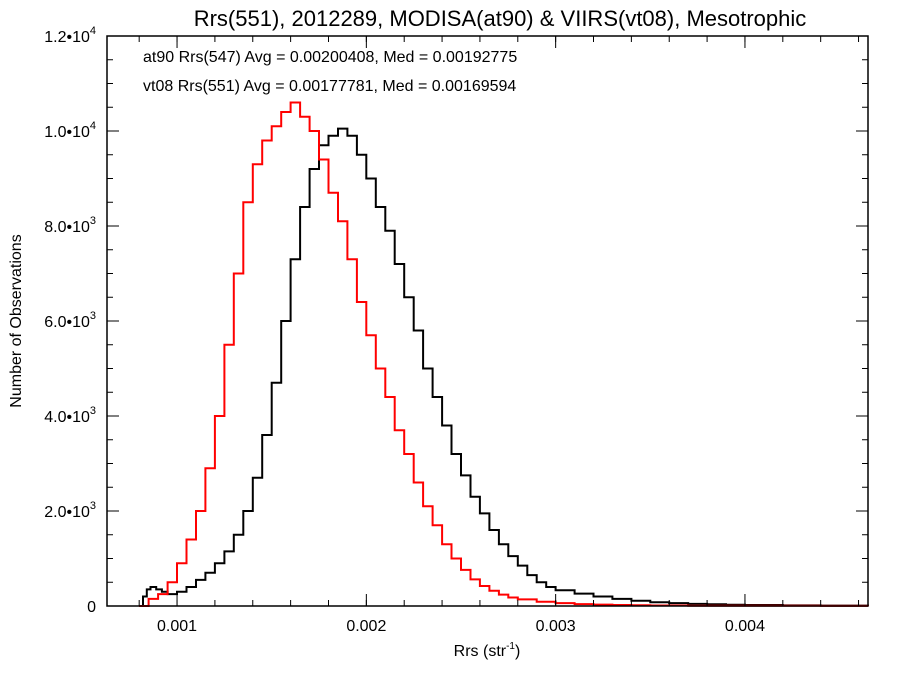  Describe the element at coordinates (91, 607) in the screenshot. I see `y-tick-label: 0` at that location.